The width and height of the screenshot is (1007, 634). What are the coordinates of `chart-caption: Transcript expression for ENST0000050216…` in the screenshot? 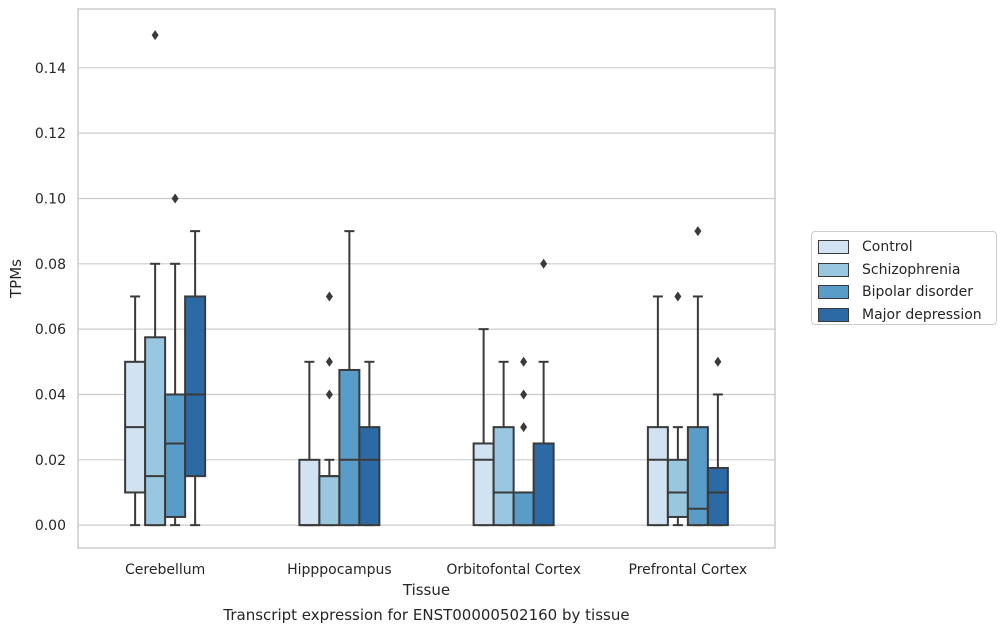 It's located at (426, 615).